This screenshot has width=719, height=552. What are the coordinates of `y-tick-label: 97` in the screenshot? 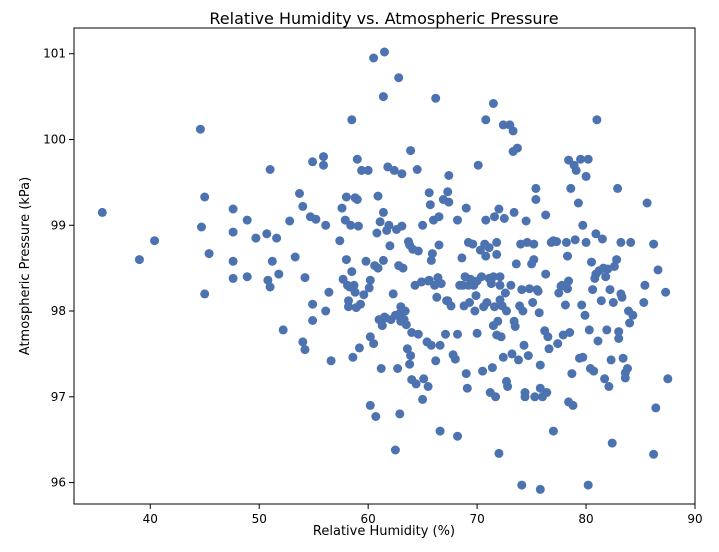 It's located at (58, 397).